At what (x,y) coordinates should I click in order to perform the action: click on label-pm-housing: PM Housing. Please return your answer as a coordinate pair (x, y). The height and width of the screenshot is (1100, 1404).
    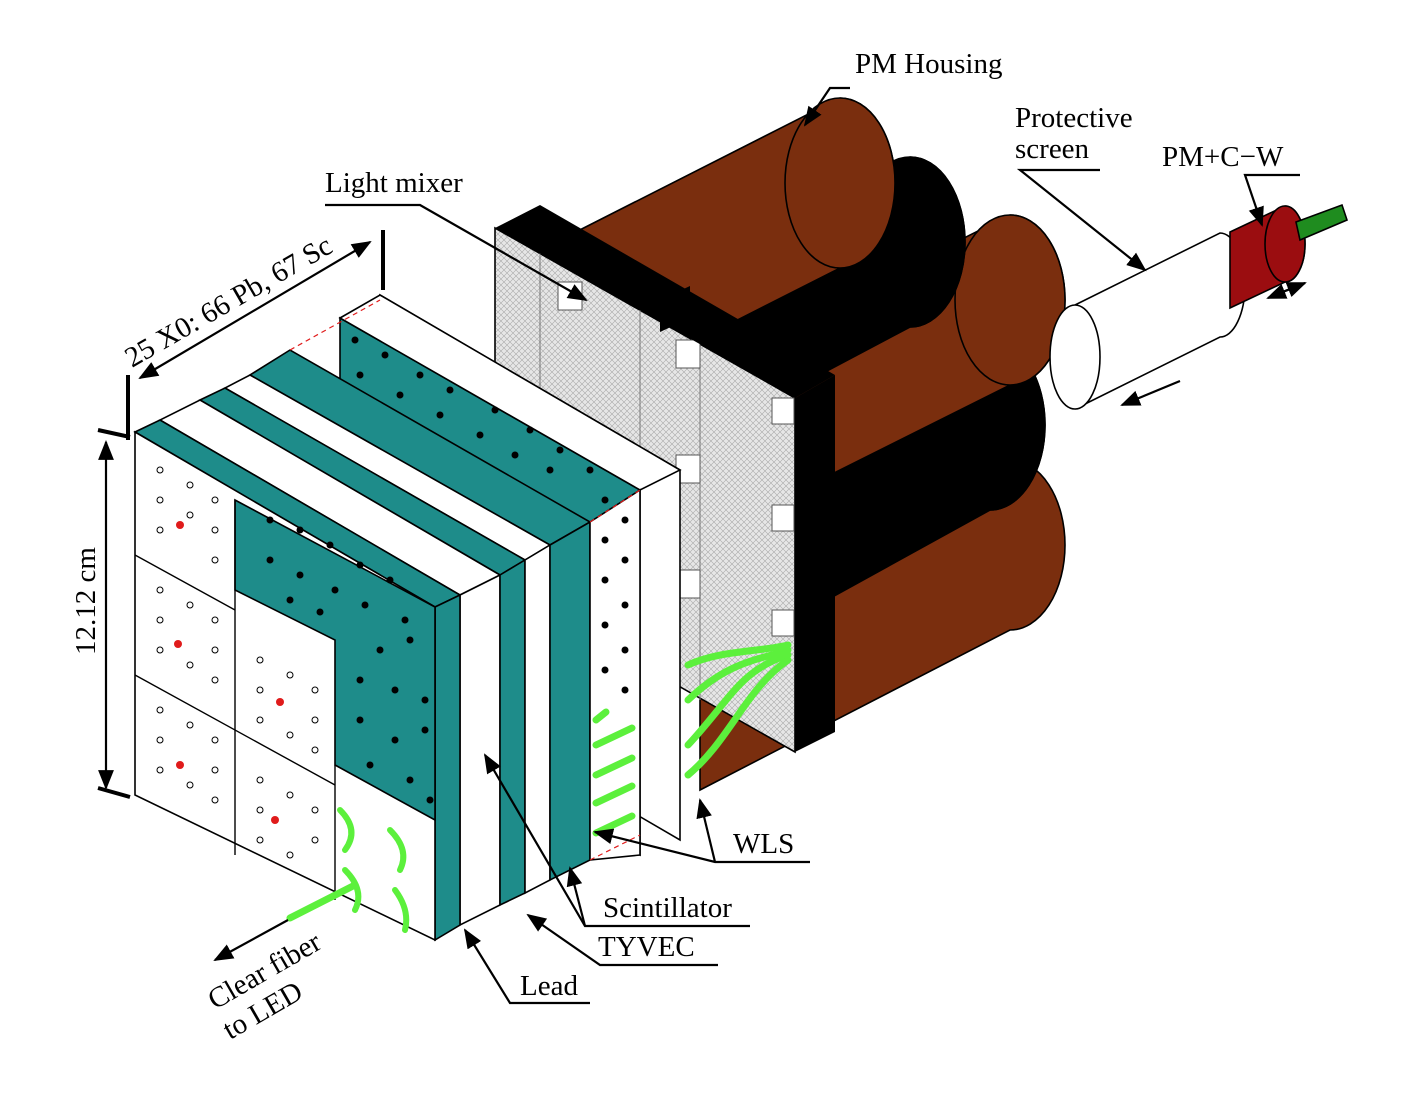
    Looking at the image, I should click on (928, 64).